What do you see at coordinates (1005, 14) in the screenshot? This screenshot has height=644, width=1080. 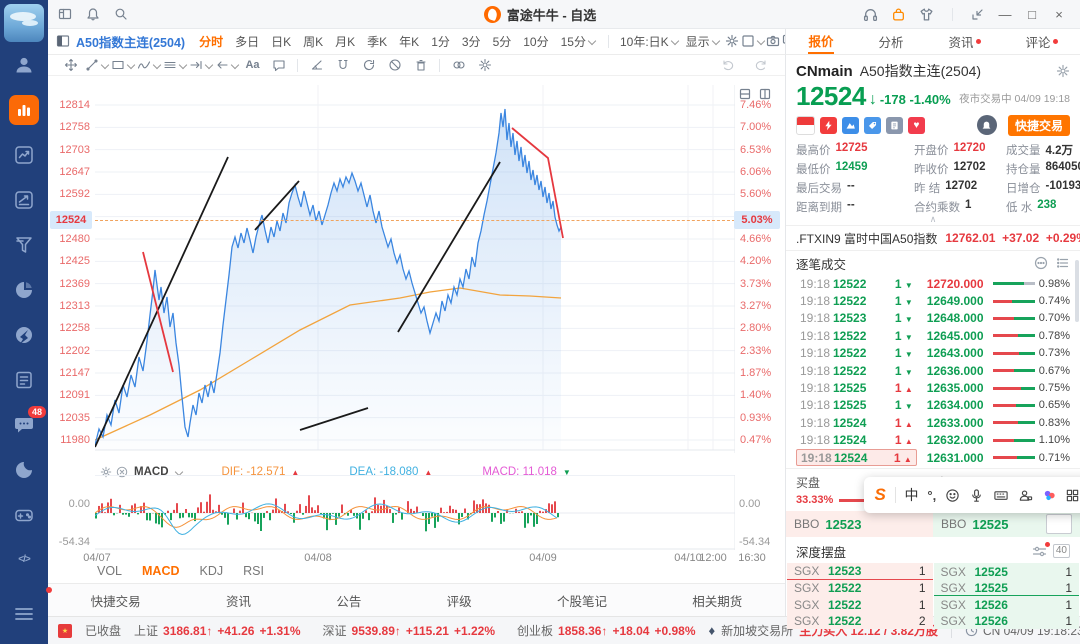 I see `minimize-button: —` at bounding box center [1005, 14].